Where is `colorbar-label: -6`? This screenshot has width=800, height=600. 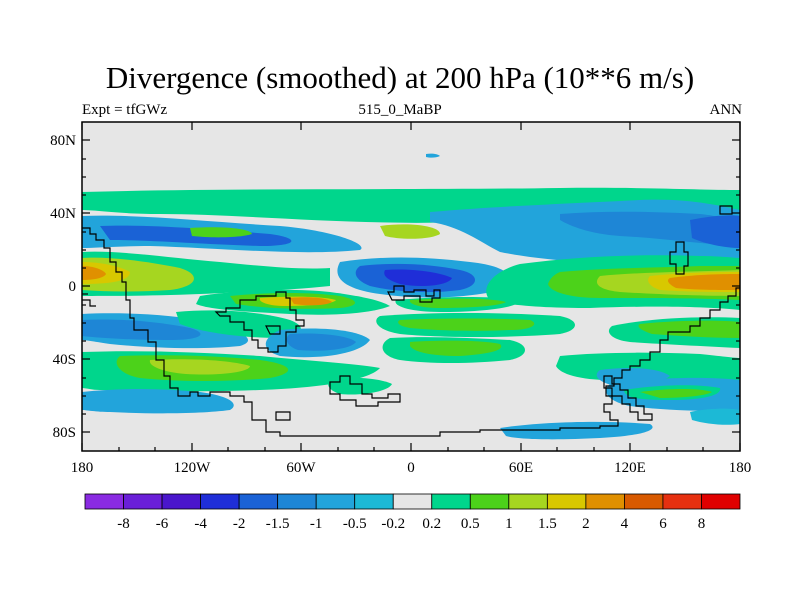 colorbar-label: -6 is located at coordinates (162, 524).